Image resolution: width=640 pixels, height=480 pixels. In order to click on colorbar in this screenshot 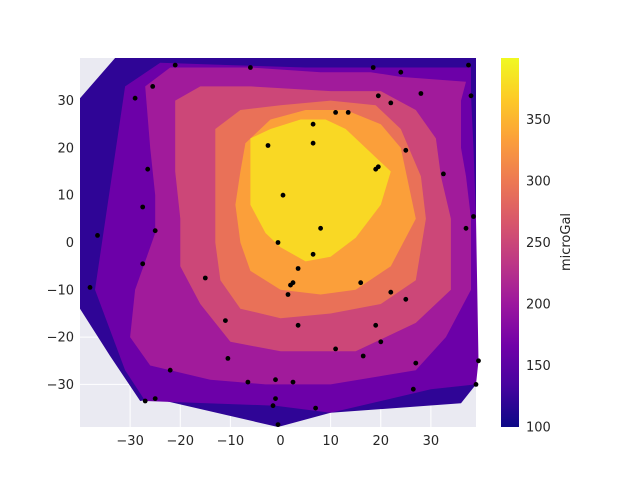, I will do `click(510, 242)`.